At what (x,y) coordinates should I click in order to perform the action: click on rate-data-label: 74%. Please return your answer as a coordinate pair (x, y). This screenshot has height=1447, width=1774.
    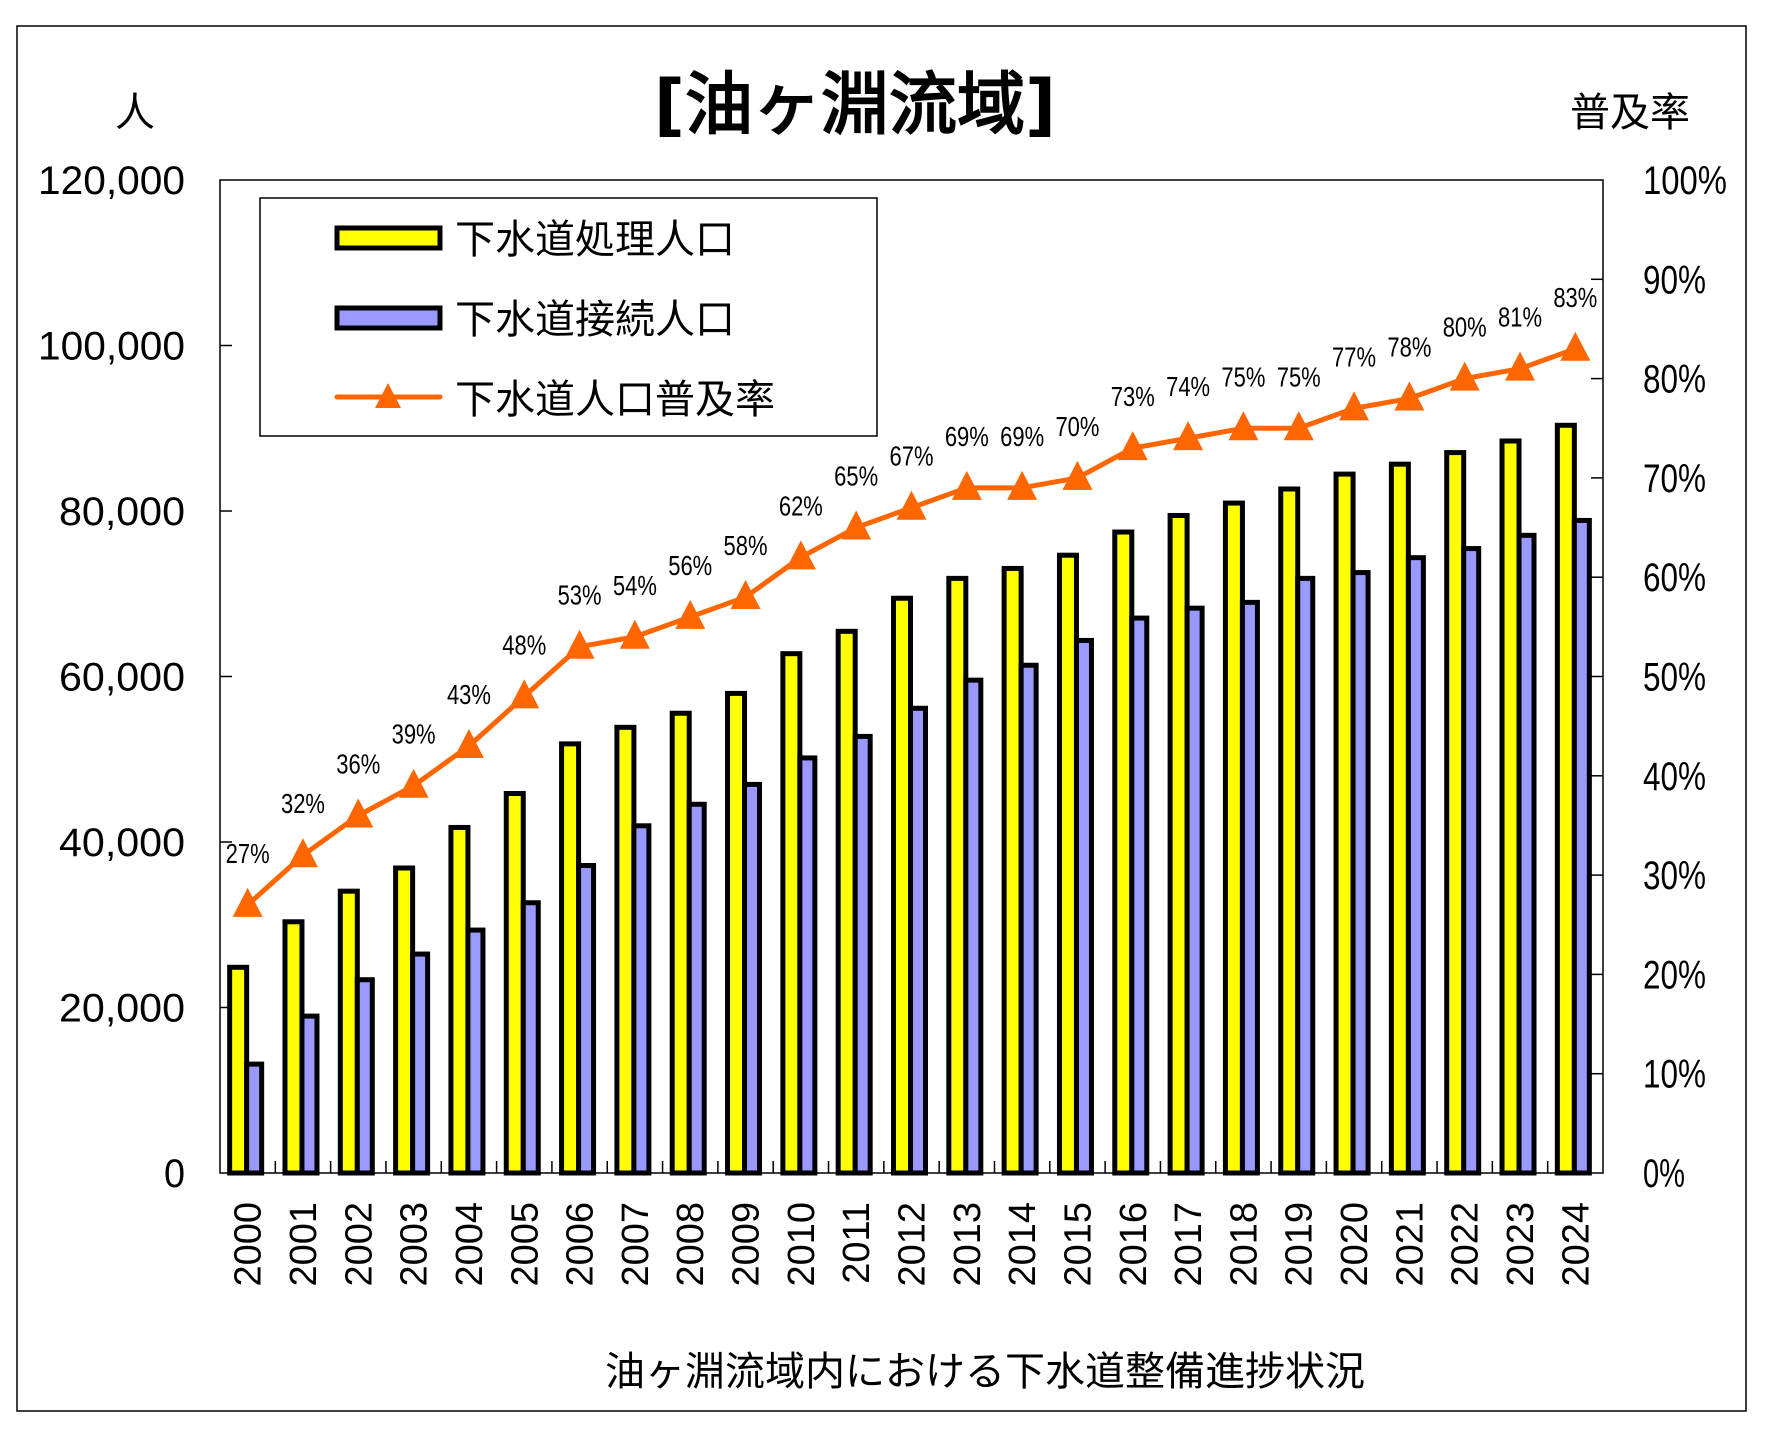
    Looking at the image, I should click on (1188, 386).